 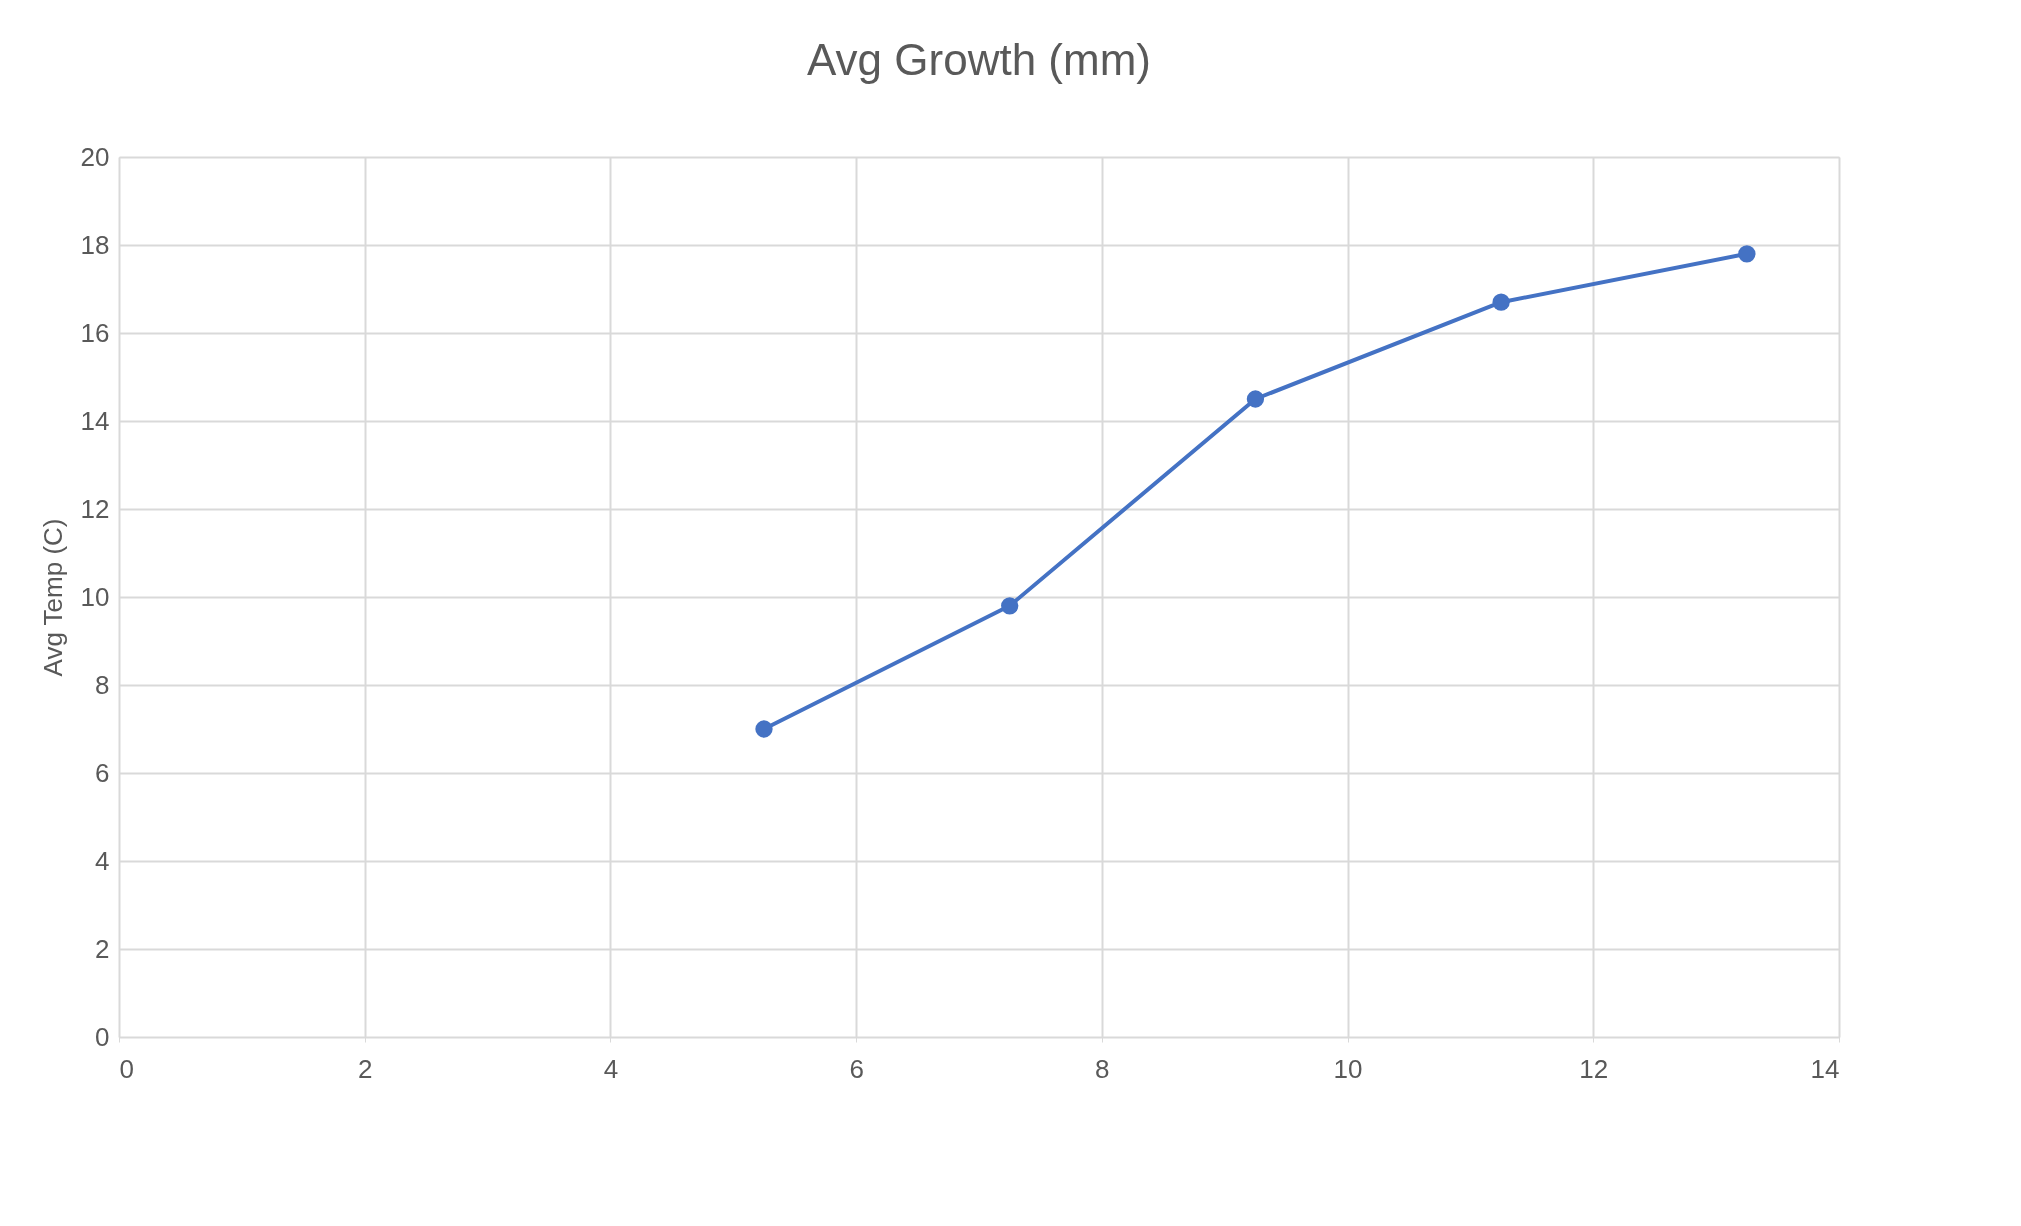 I want to click on y-tick-label: 2, so click(x=102, y=948).